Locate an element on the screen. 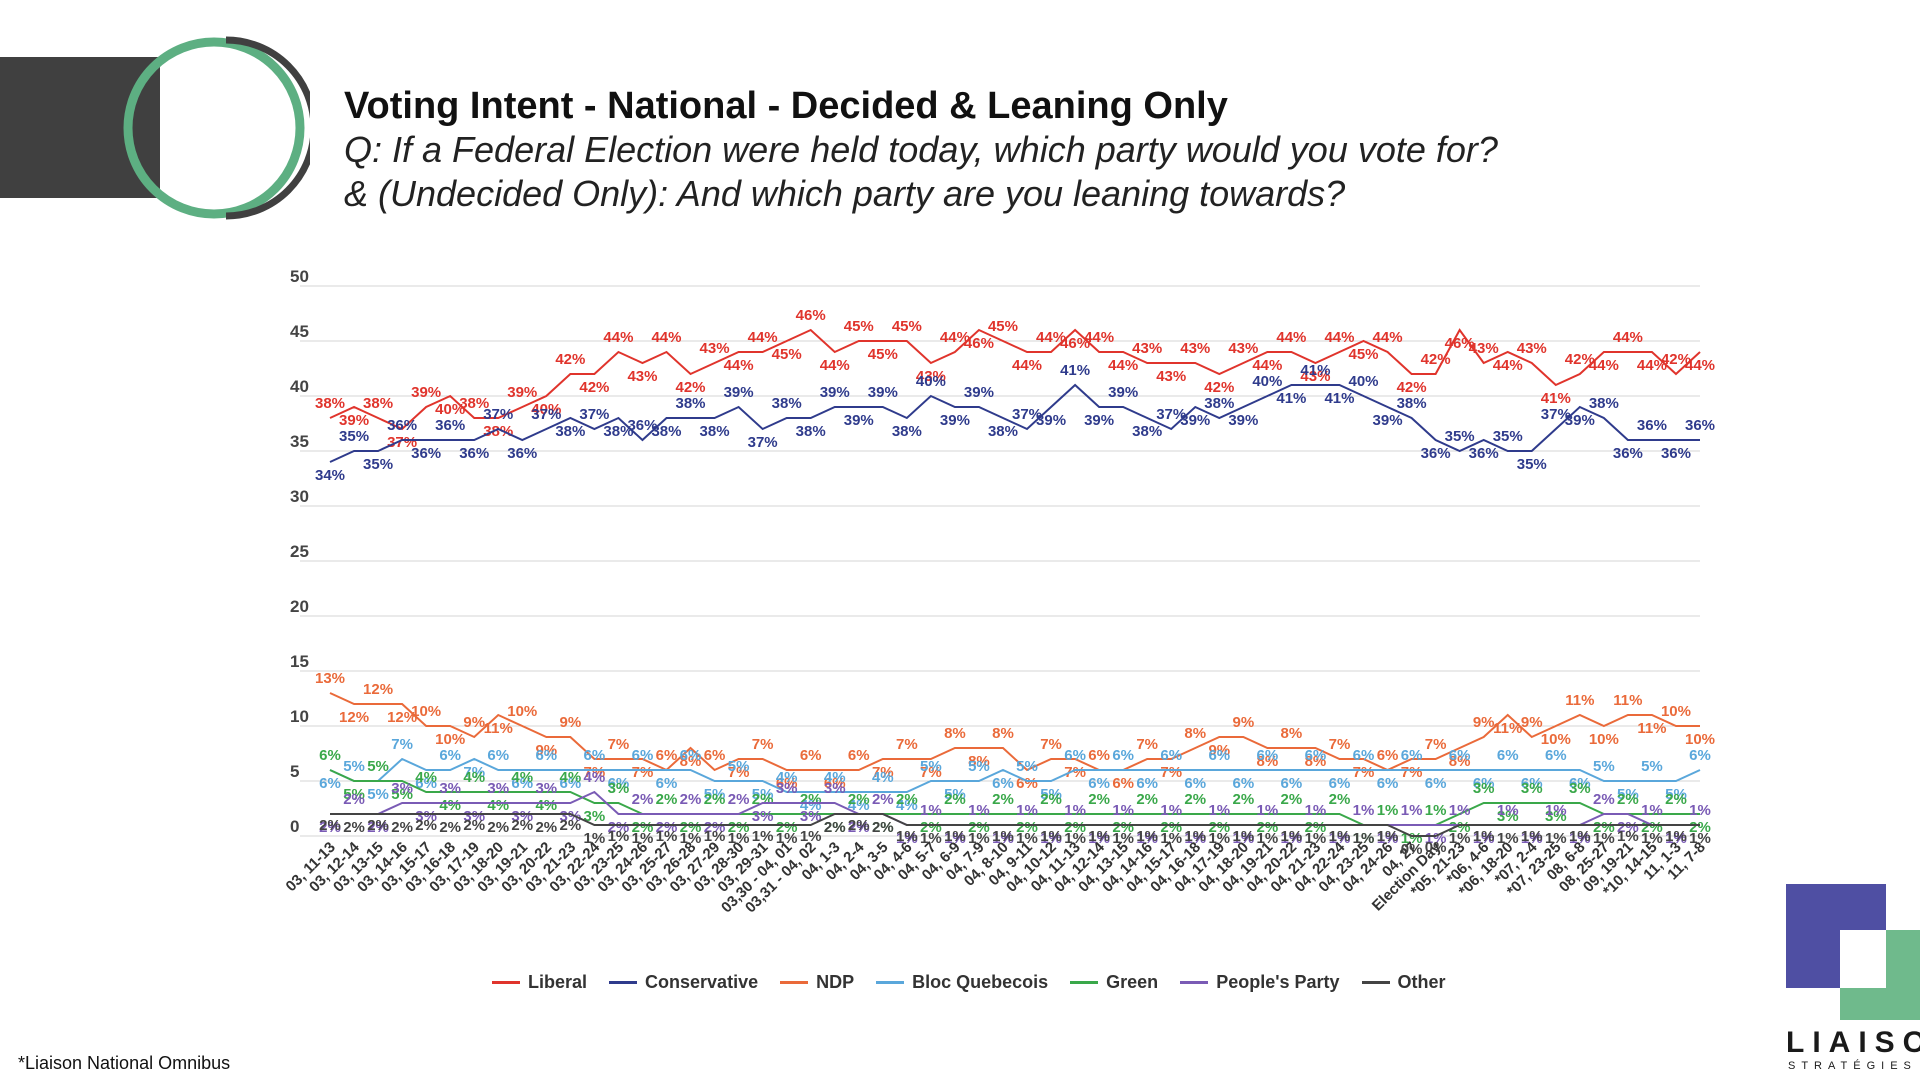 This screenshot has width=1920, height=1080. data-label: 4% is located at coordinates (522, 777).